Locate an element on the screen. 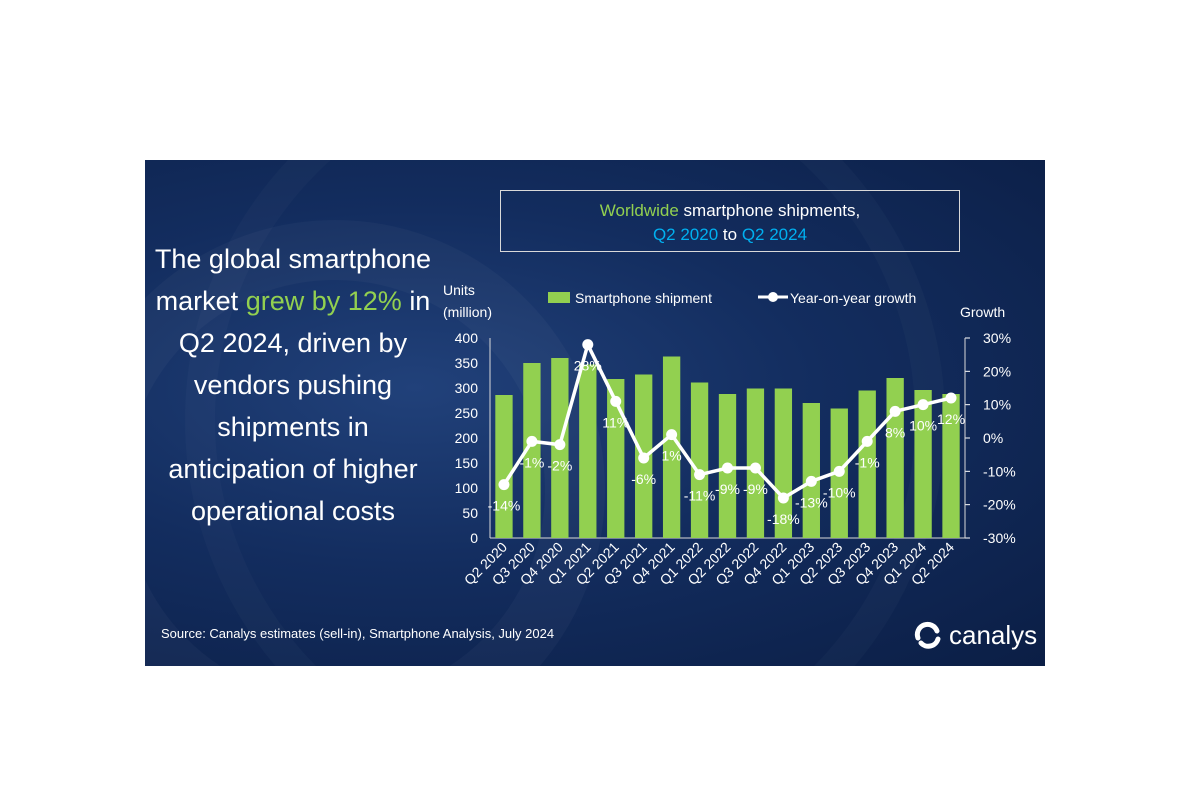 This screenshot has width=1200, height=800. title-worldwide: Worldwide is located at coordinates (639, 210).